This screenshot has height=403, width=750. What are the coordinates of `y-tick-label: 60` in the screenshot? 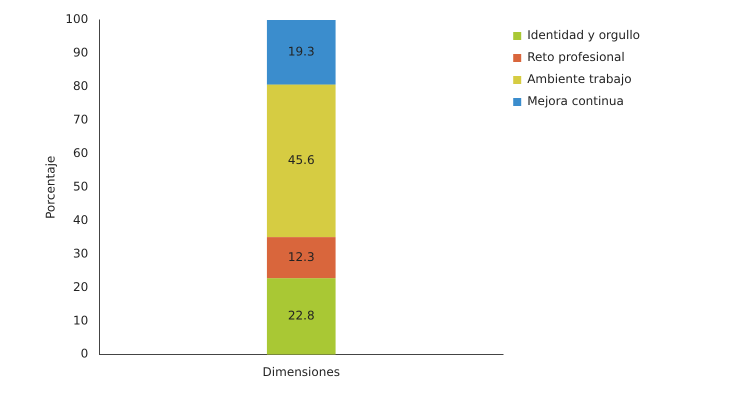 It's located at (80, 153).